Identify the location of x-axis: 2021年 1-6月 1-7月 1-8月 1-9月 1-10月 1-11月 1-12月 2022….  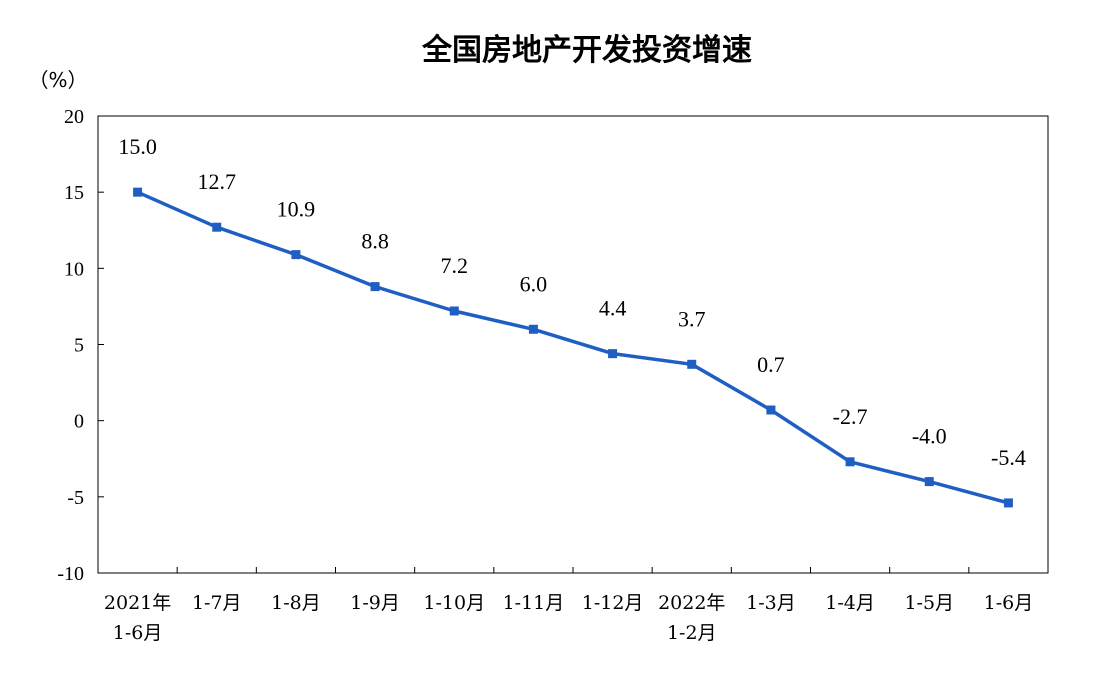
(568, 605).